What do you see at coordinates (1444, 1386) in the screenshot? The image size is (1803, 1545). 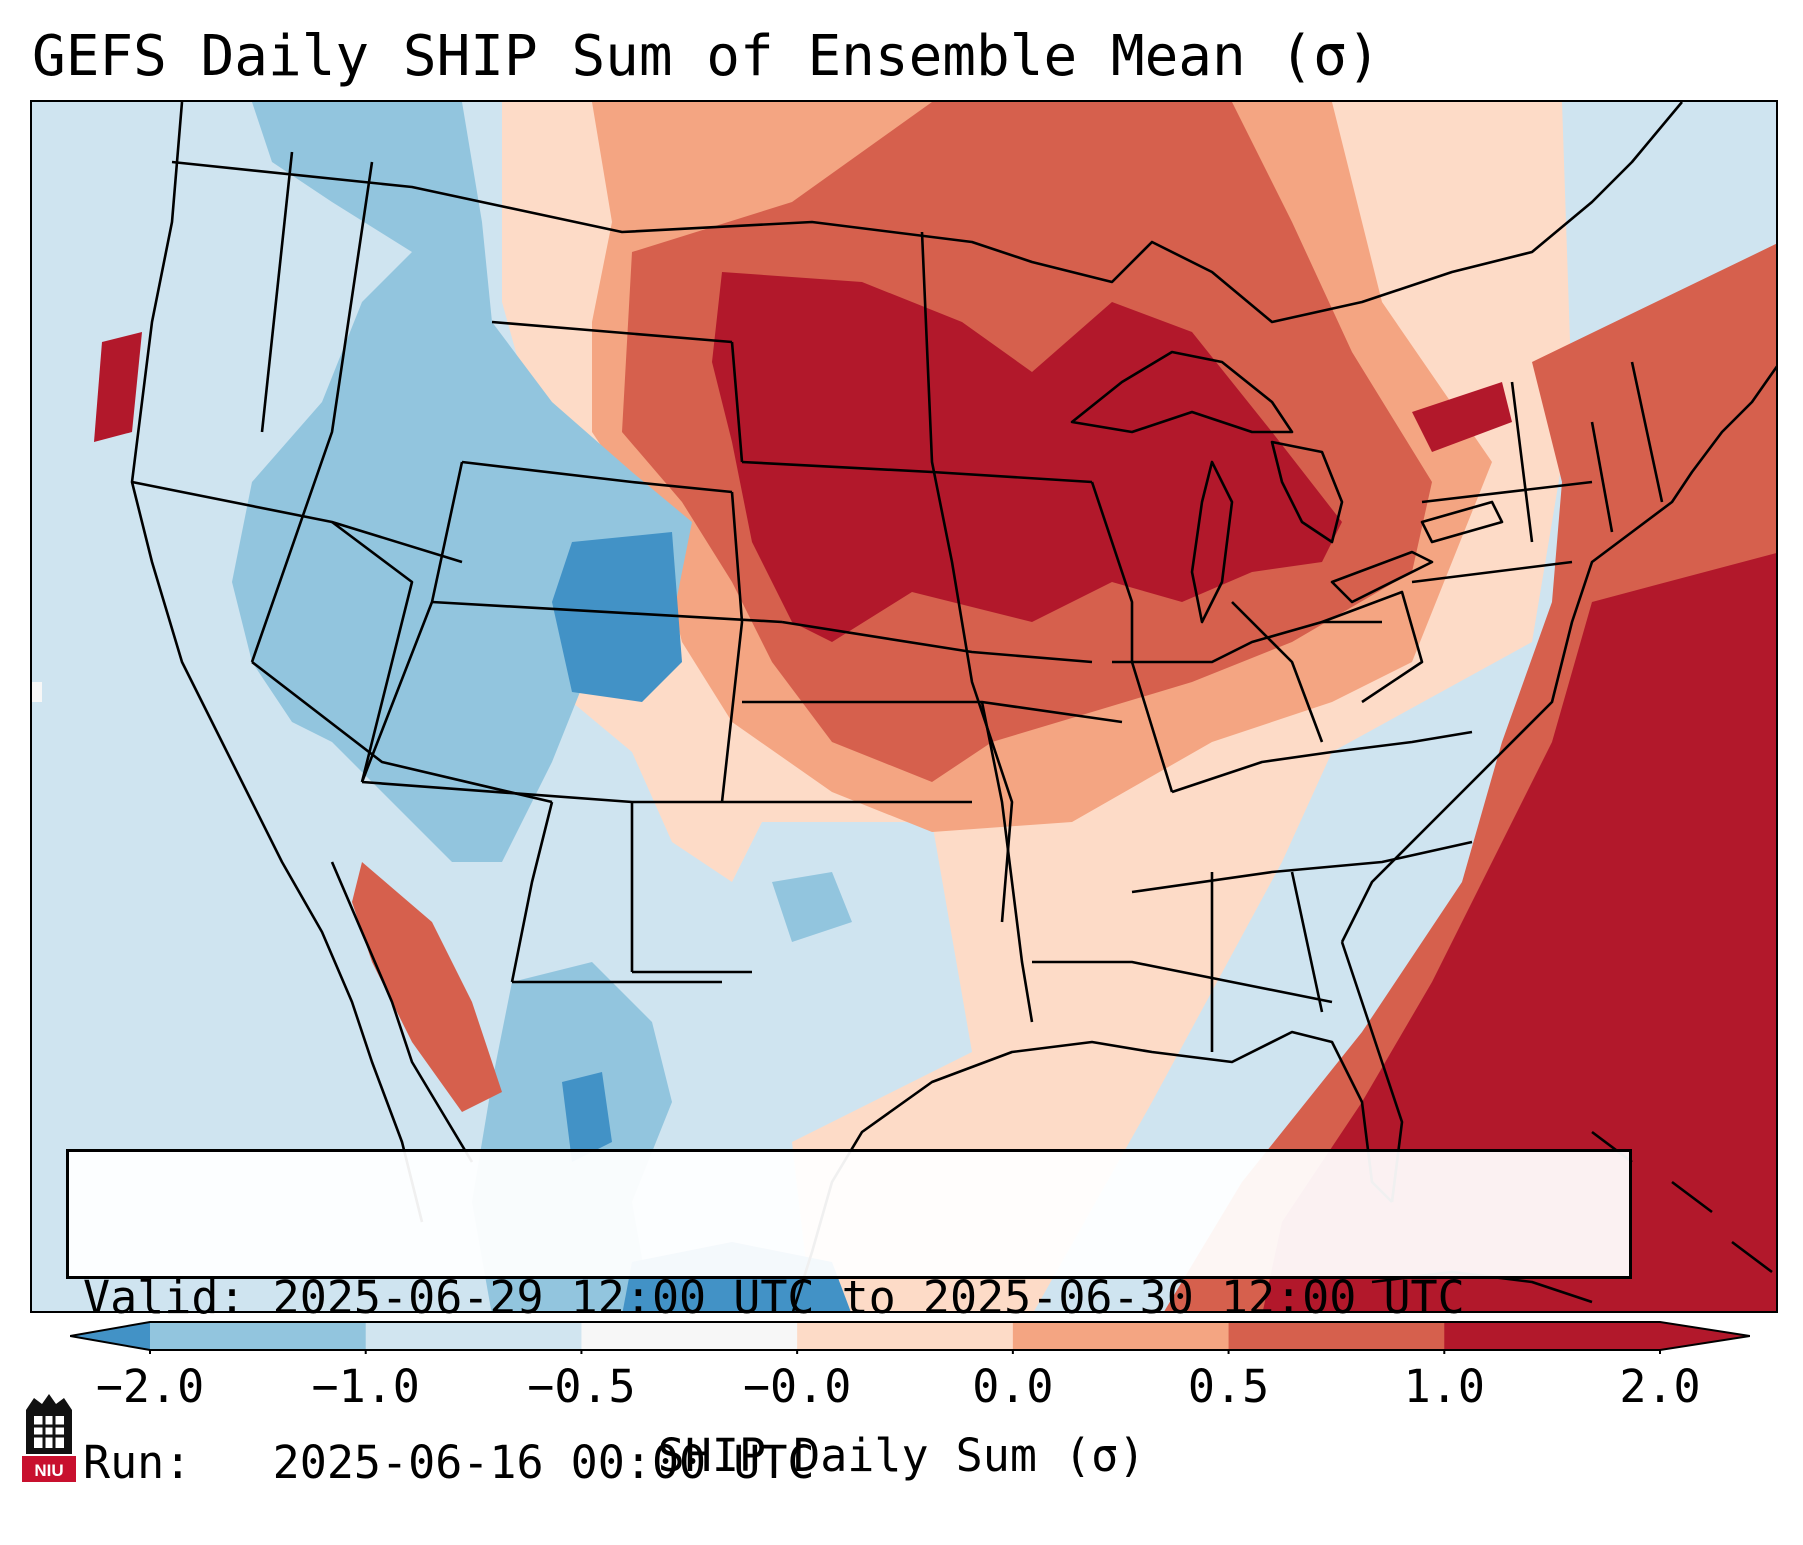 I see `colorbar-tick-label: 1.0` at bounding box center [1444, 1386].